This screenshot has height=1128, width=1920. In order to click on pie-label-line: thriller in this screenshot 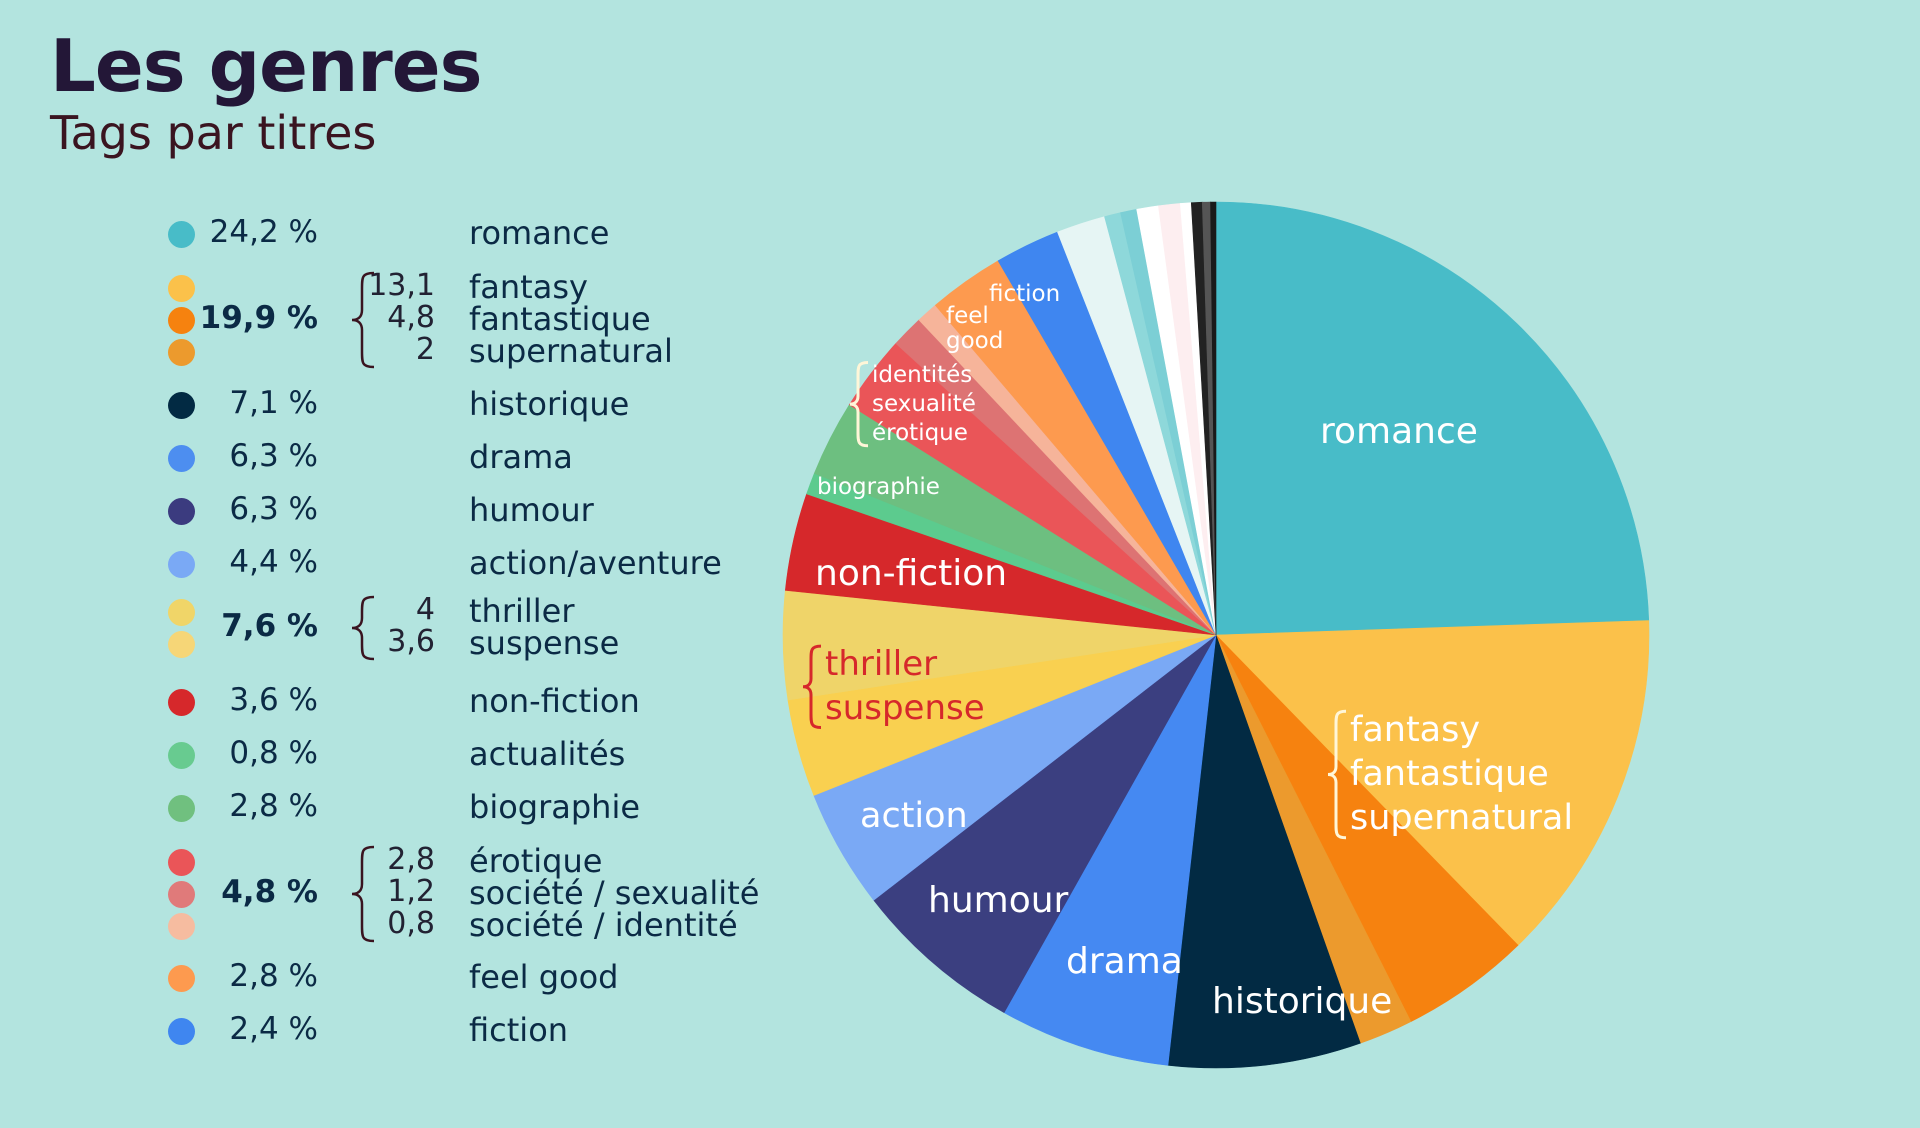, I will do `click(881, 664)`.